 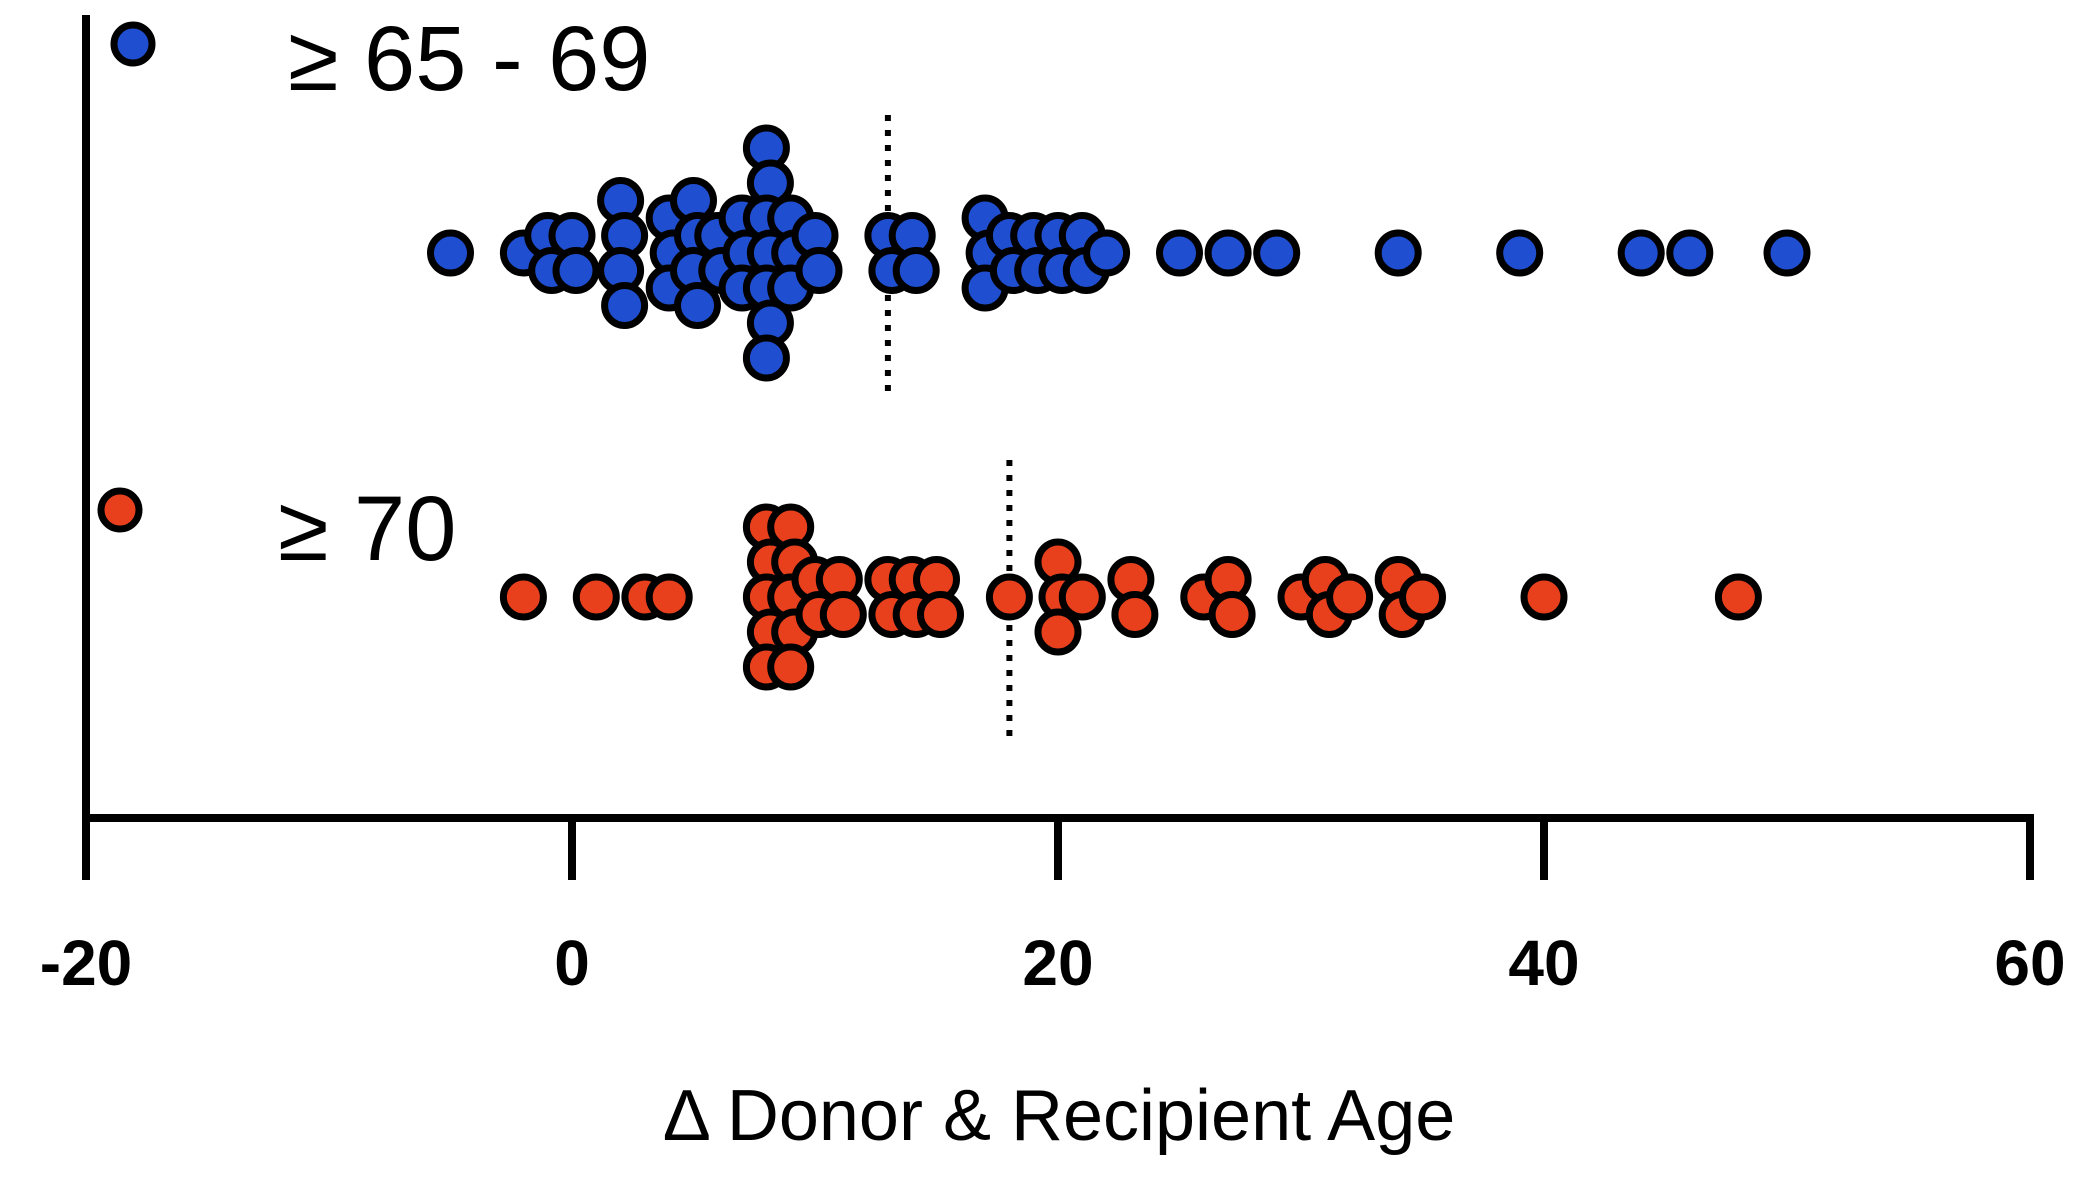 What do you see at coordinates (1059, 1116) in the screenshot?
I see `x-axis-title: Δ Donor & Recipient Age` at bounding box center [1059, 1116].